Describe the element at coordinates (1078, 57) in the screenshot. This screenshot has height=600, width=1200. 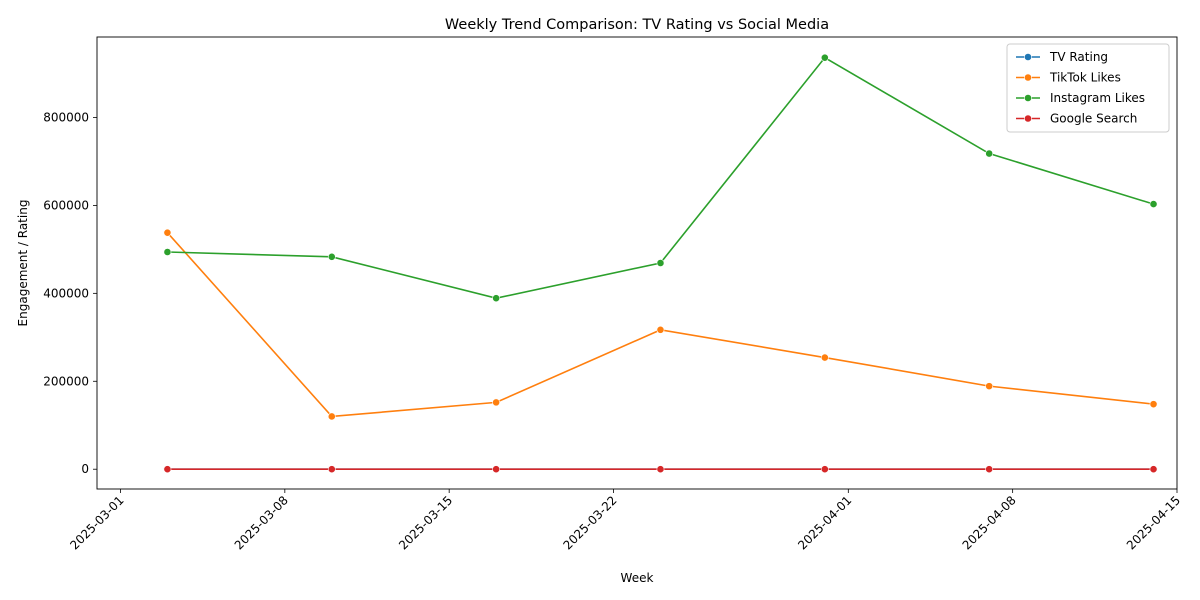
I see `legend-label: TV Rating` at that location.